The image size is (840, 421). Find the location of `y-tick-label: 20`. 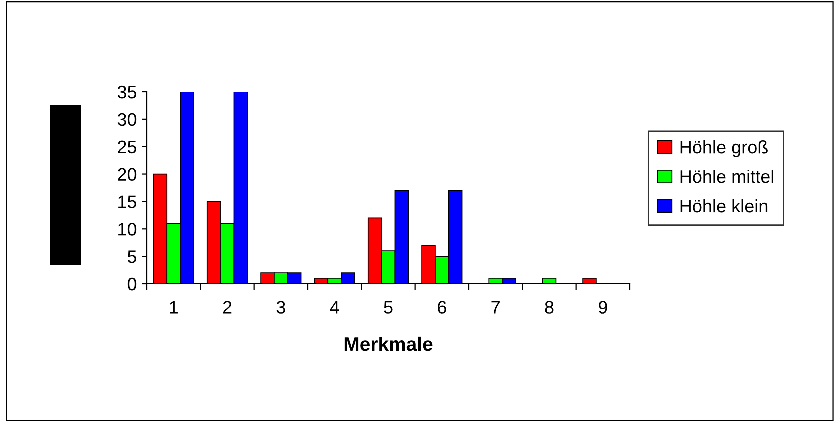

y-tick-label: 20 is located at coordinates (127, 175).